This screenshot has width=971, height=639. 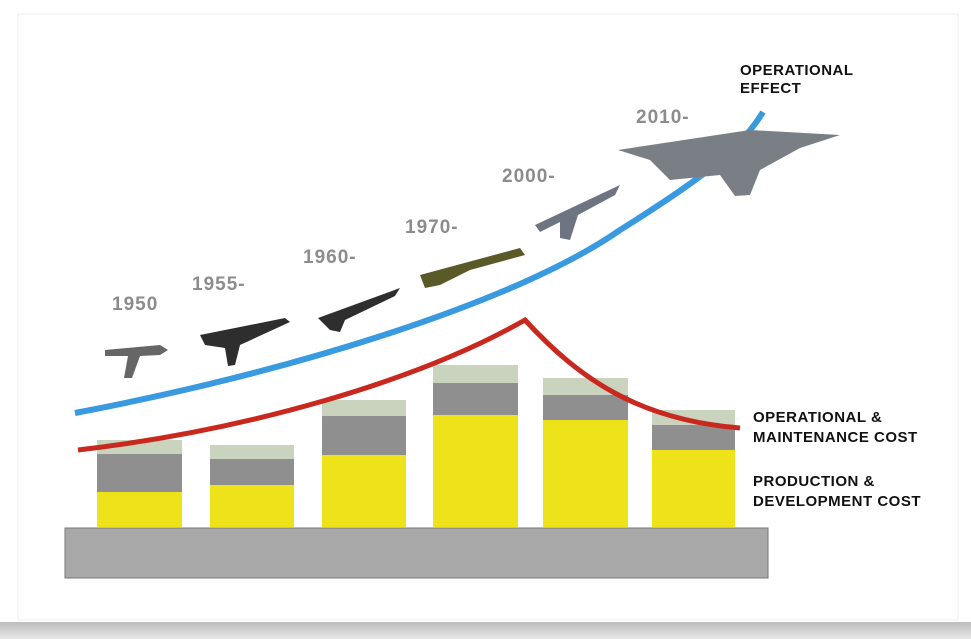 I want to click on om-cost-label: OPERATIONAL &, so click(x=817, y=417).